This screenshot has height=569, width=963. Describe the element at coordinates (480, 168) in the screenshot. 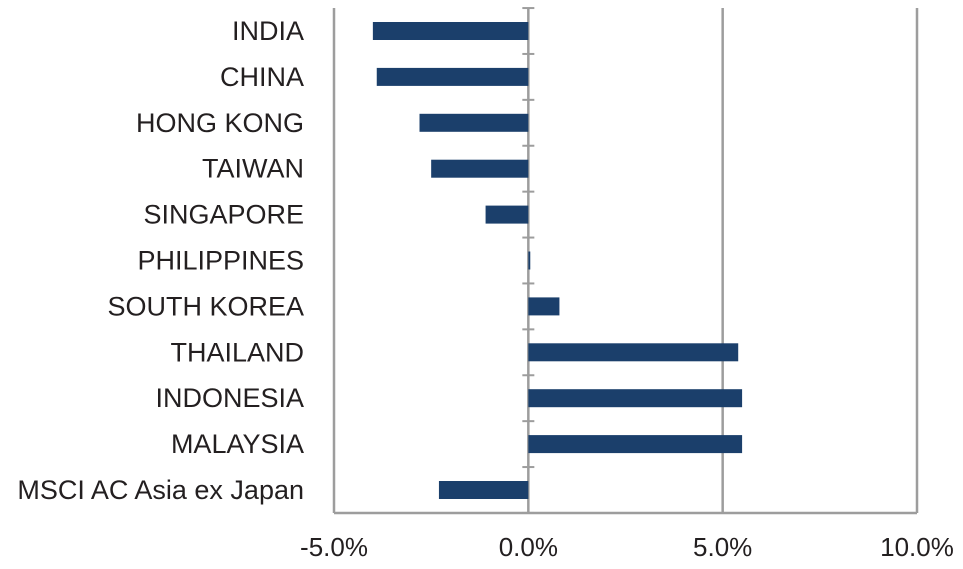

I see `bar-taiwan` at that location.